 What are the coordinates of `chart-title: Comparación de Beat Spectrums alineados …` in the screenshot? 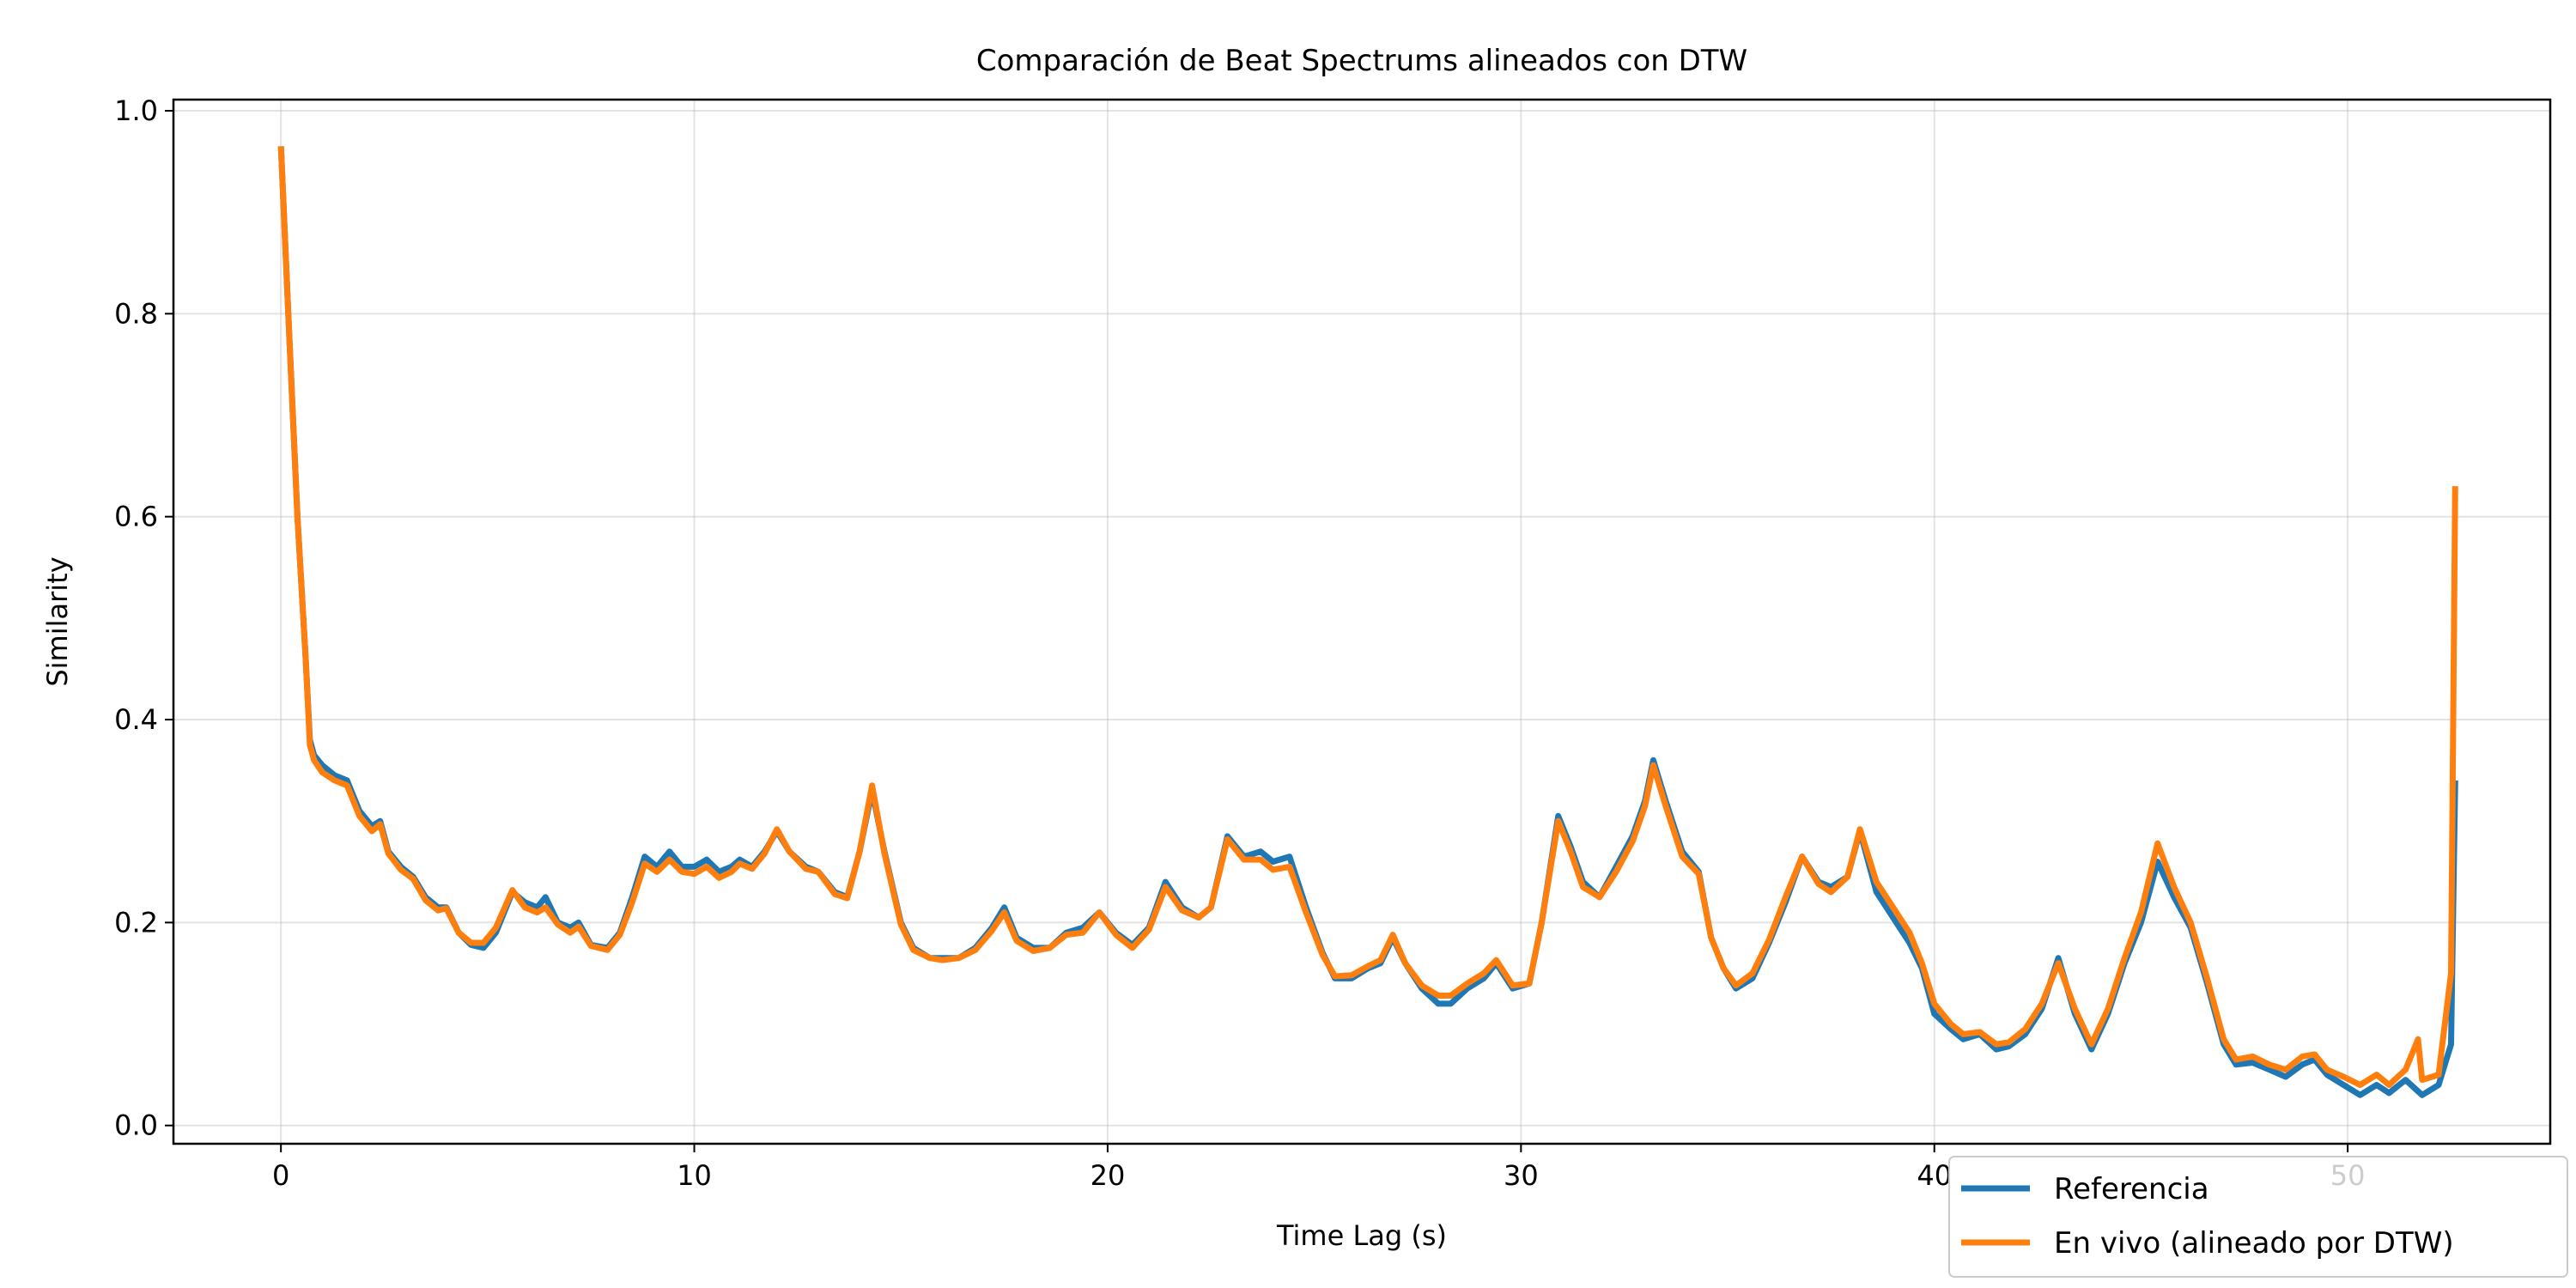 It's located at (1361, 61).